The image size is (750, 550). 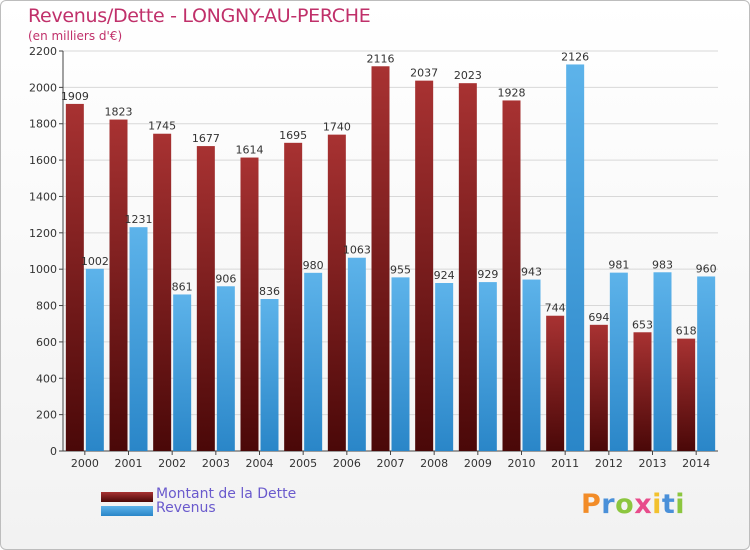 I want to click on y-tick-label: 1400, so click(x=43, y=196).